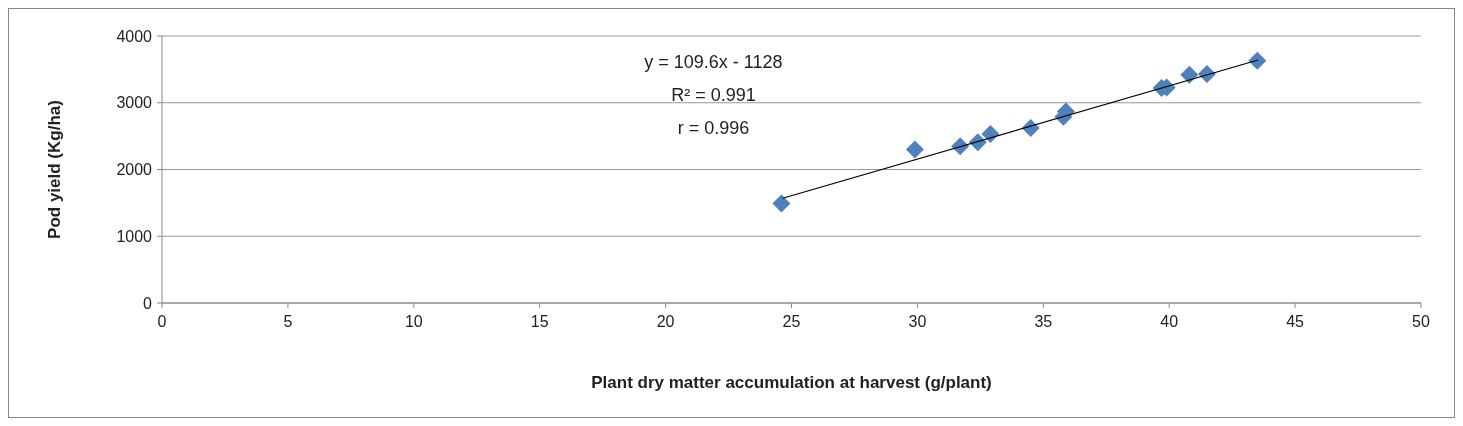  I want to click on y-tick-label: 4000, so click(134, 36).